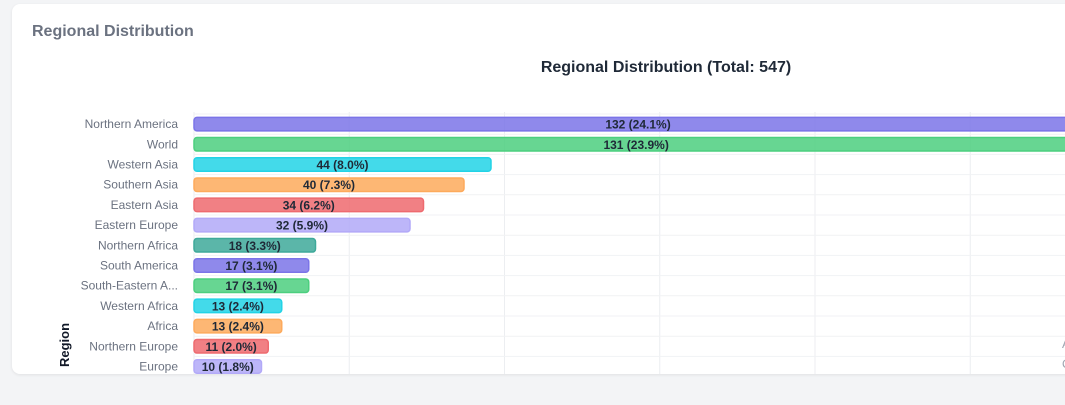 Image resolution: width=1065 pixels, height=405 pixels. What do you see at coordinates (137, 225) in the screenshot?
I see `y-tick-label: Eastern Europe` at bounding box center [137, 225].